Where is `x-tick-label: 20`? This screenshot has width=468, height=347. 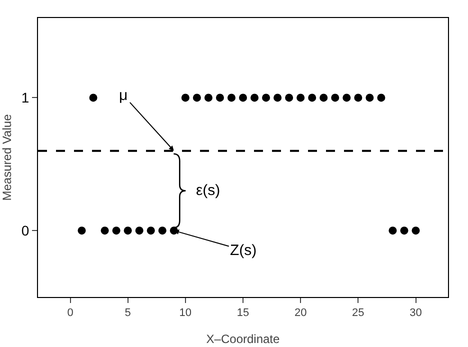
x-tick-label: 20 is located at coordinates (300, 313).